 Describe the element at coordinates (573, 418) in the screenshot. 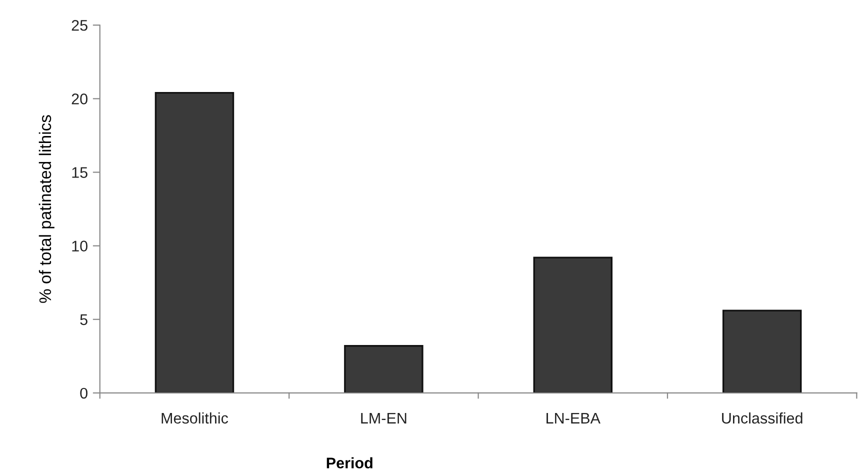

I see `x-tick-label: LN-EBA` at that location.